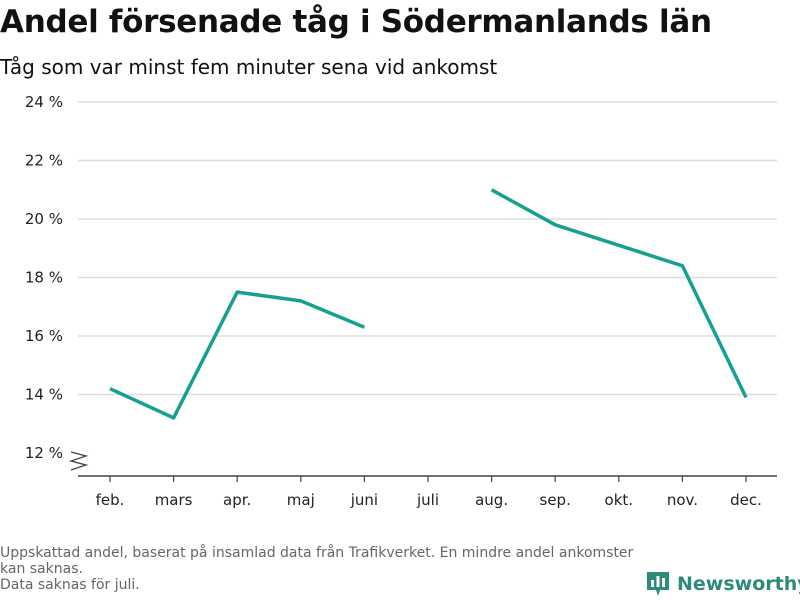  What do you see at coordinates (682, 500) in the screenshot?
I see `x-tick-label: nov.` at bounding box center [682, 500].